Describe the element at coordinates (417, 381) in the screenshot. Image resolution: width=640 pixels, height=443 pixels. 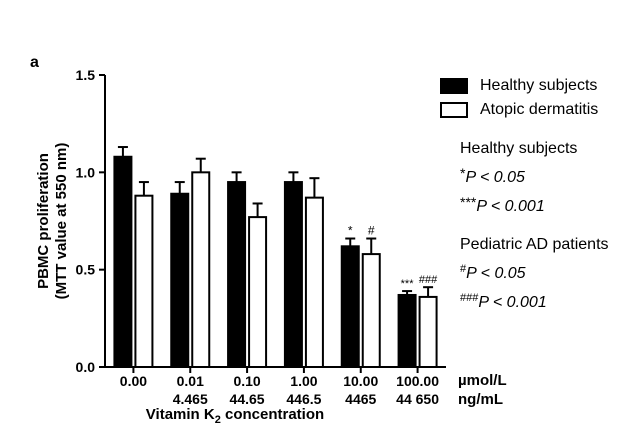
I see `x-tick-label-umol: 100.00` at that location.